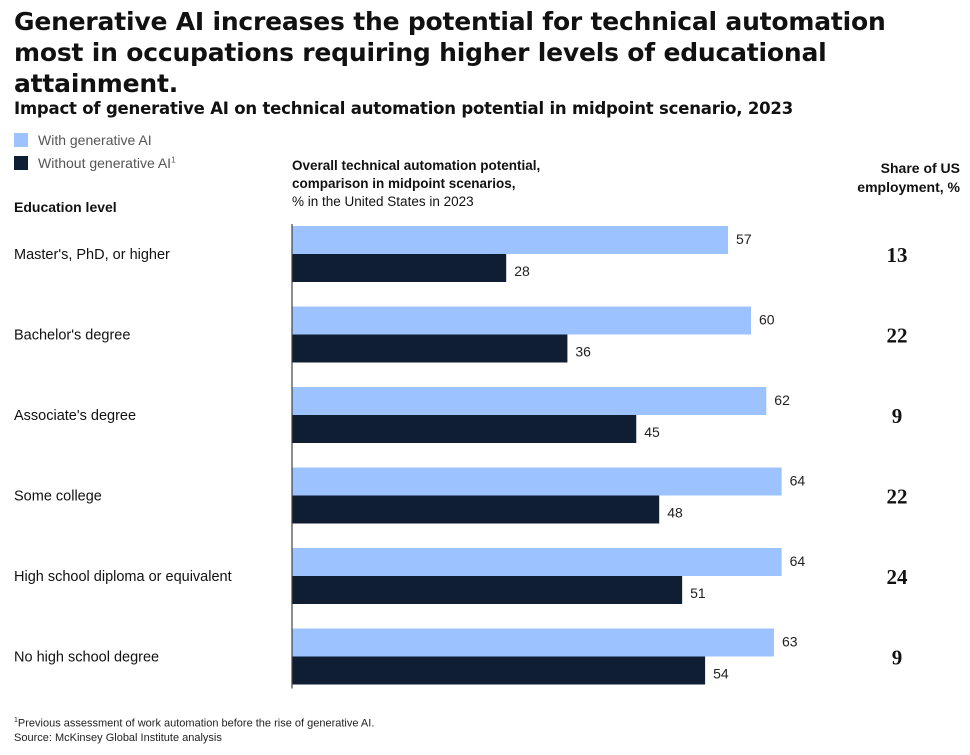  What do you see at coordinates (65, 207) in the screenshot?
I see `education-level-header: Education level` at bounding box center [65, 207].